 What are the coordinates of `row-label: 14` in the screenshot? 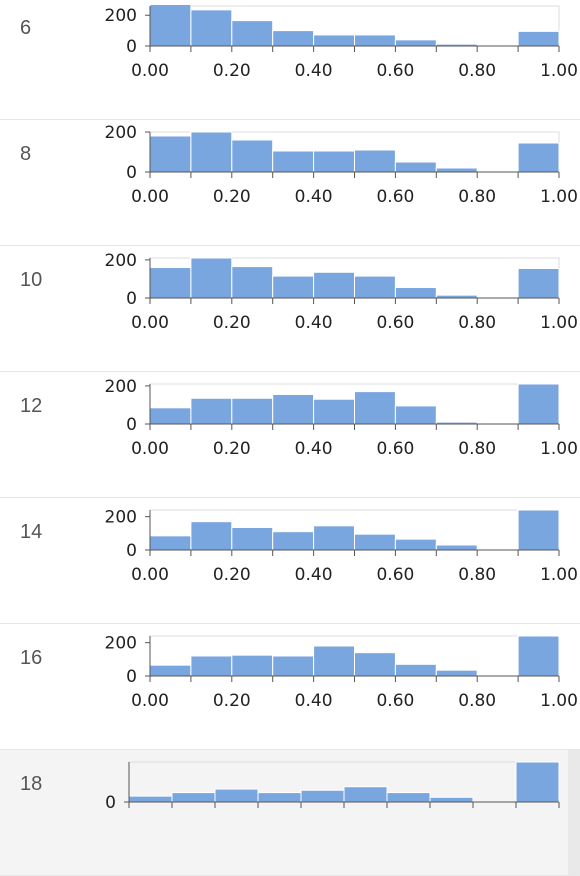 It's located at (31, 532).